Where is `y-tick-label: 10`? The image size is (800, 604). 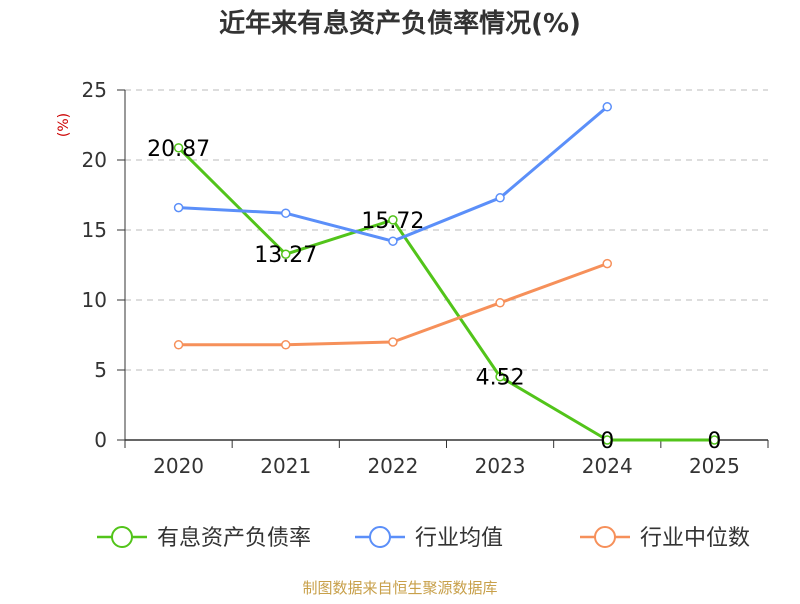
y-tick-label: 10 is located at coordinates (94, 300).